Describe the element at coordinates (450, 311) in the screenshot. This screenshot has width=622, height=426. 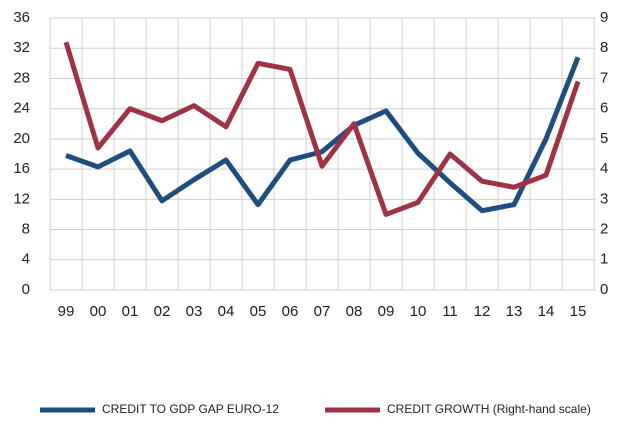
I see `x-tick-label: 11` at that location.